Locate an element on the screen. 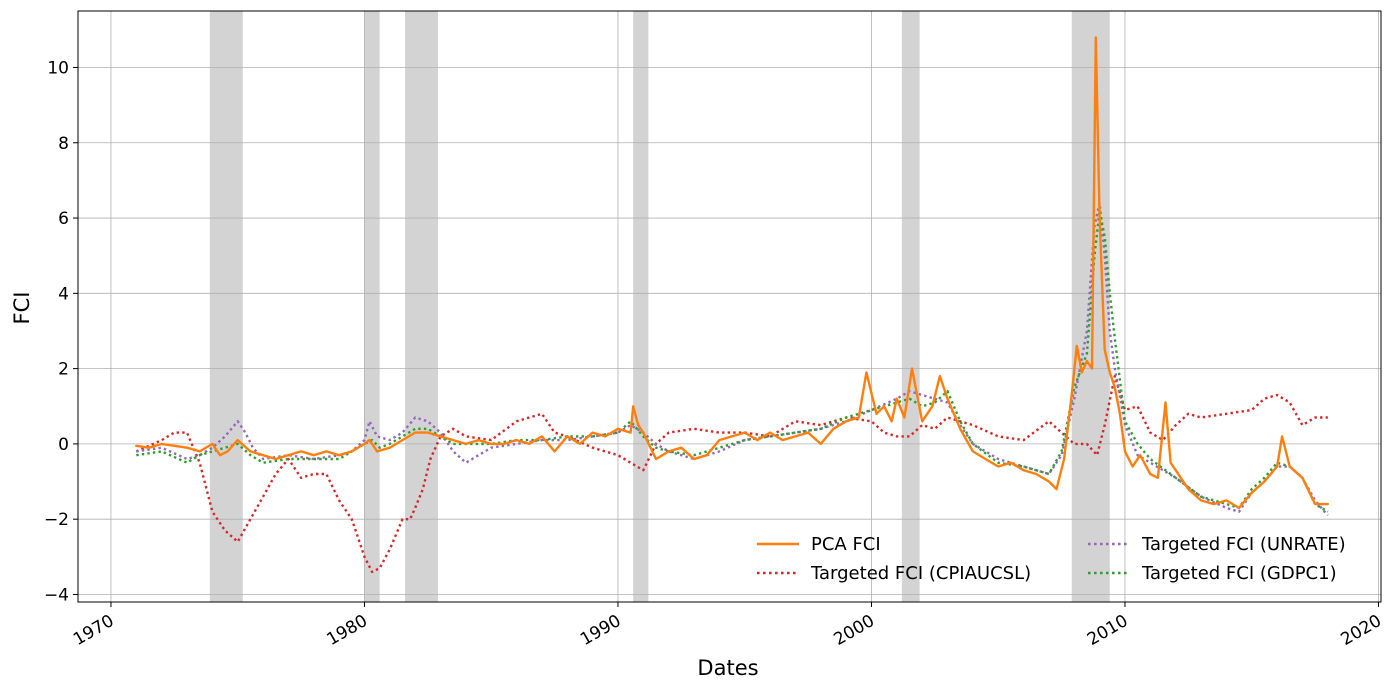 The width and height of the screenshot is (1389, 694). y-tick-label: 10 is located at coordinates (58, 68).